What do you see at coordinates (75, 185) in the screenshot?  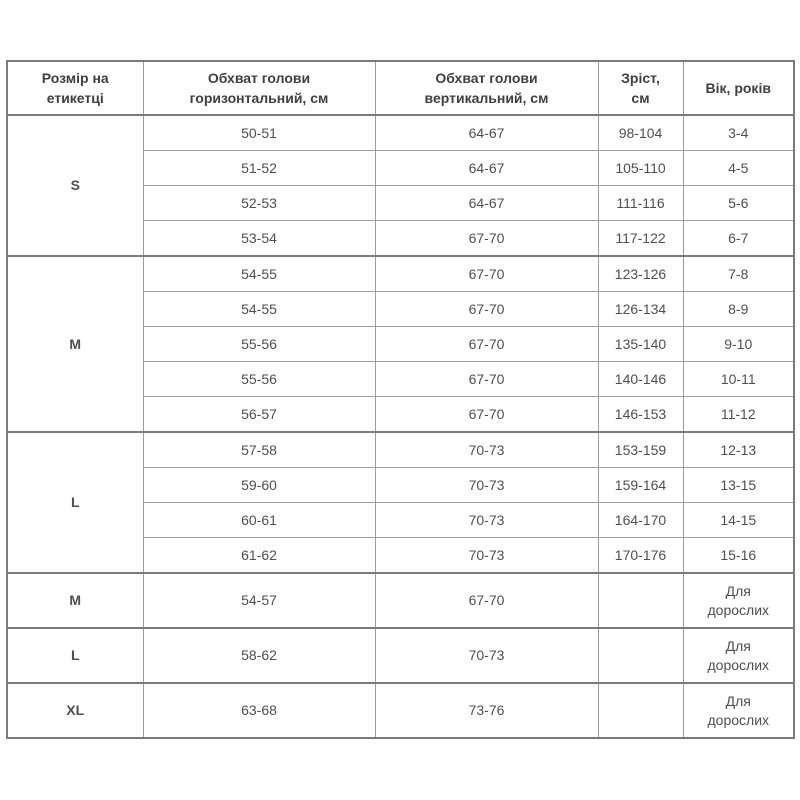 I see `size-label-cell: S` at bounding box center [75, 185].